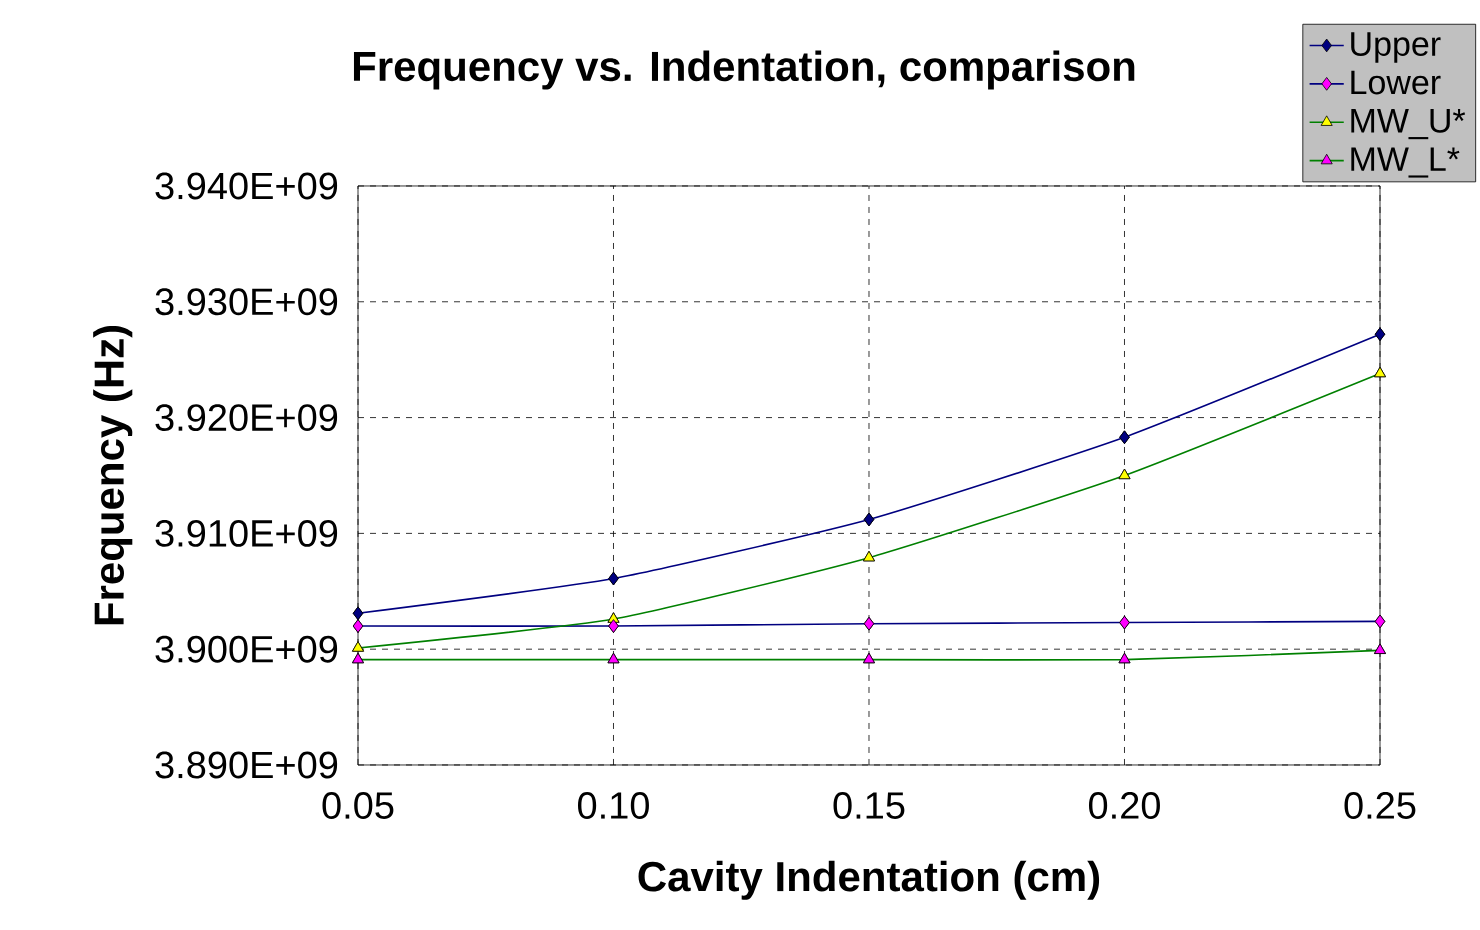 The height and width of the screenshot is (930, 1480). What do you see at coordinates (246, 302) in the screenshot?
I see `y-tick-label: 3.930E+09` at bounding box center [246, 302].